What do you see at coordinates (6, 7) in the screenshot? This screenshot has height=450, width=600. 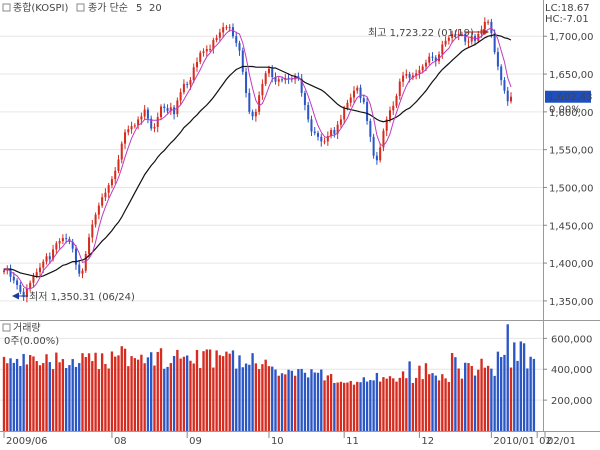 I see `header-checkbox-icon` at bounding box center [6, 7].